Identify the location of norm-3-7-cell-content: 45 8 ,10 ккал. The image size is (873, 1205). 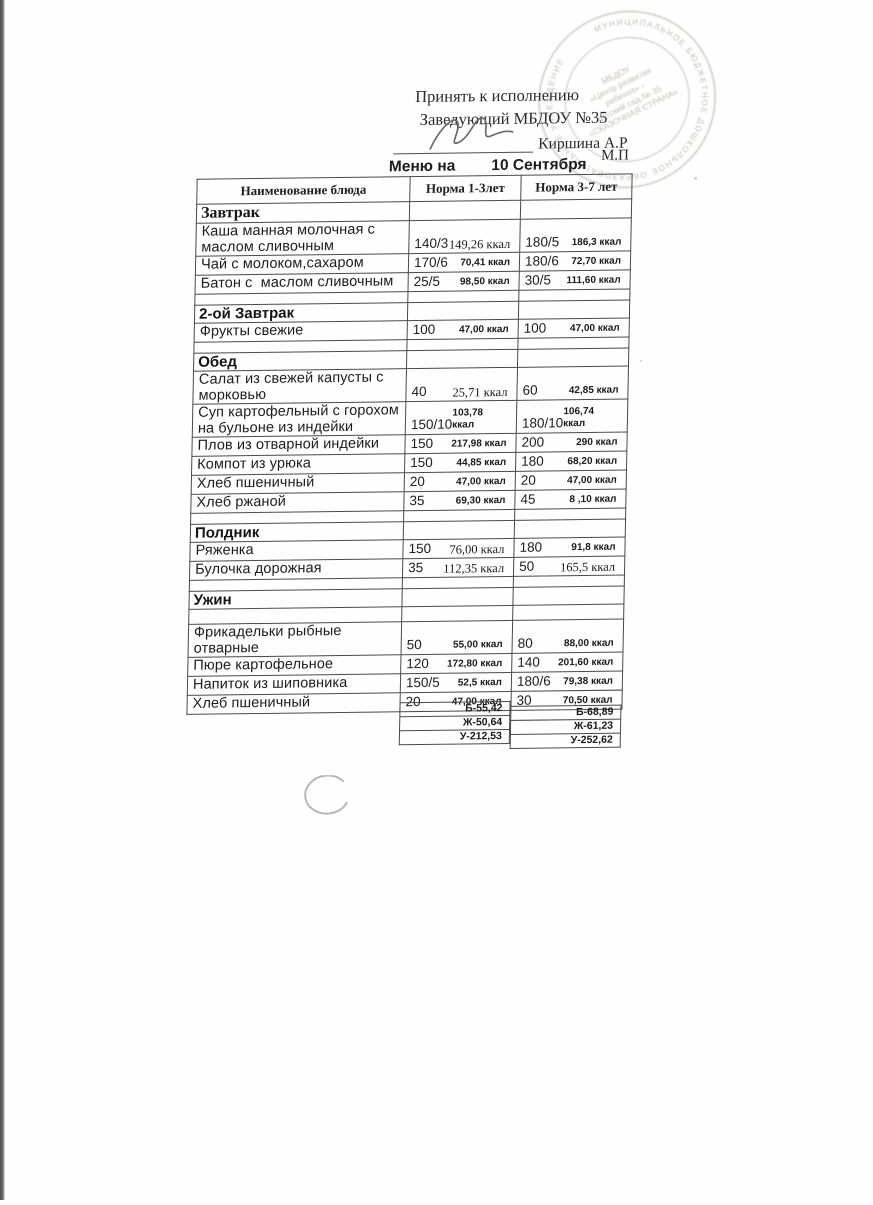
(570, 500).